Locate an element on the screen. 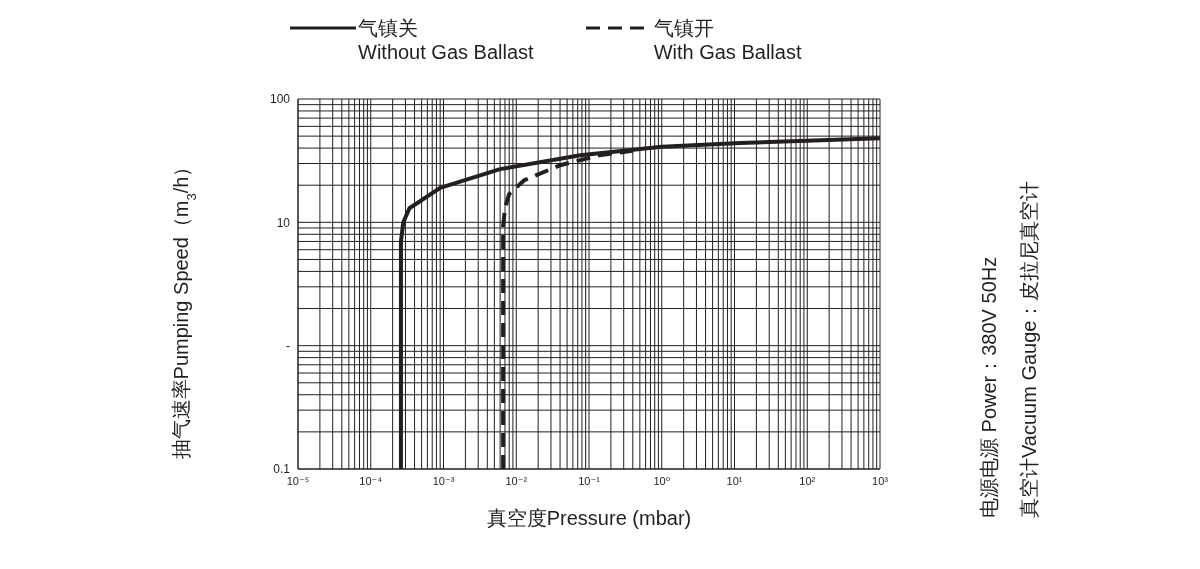 This screenshot has width=1200, height=569. y-tick-label: - is located at coordinates (288, 345).